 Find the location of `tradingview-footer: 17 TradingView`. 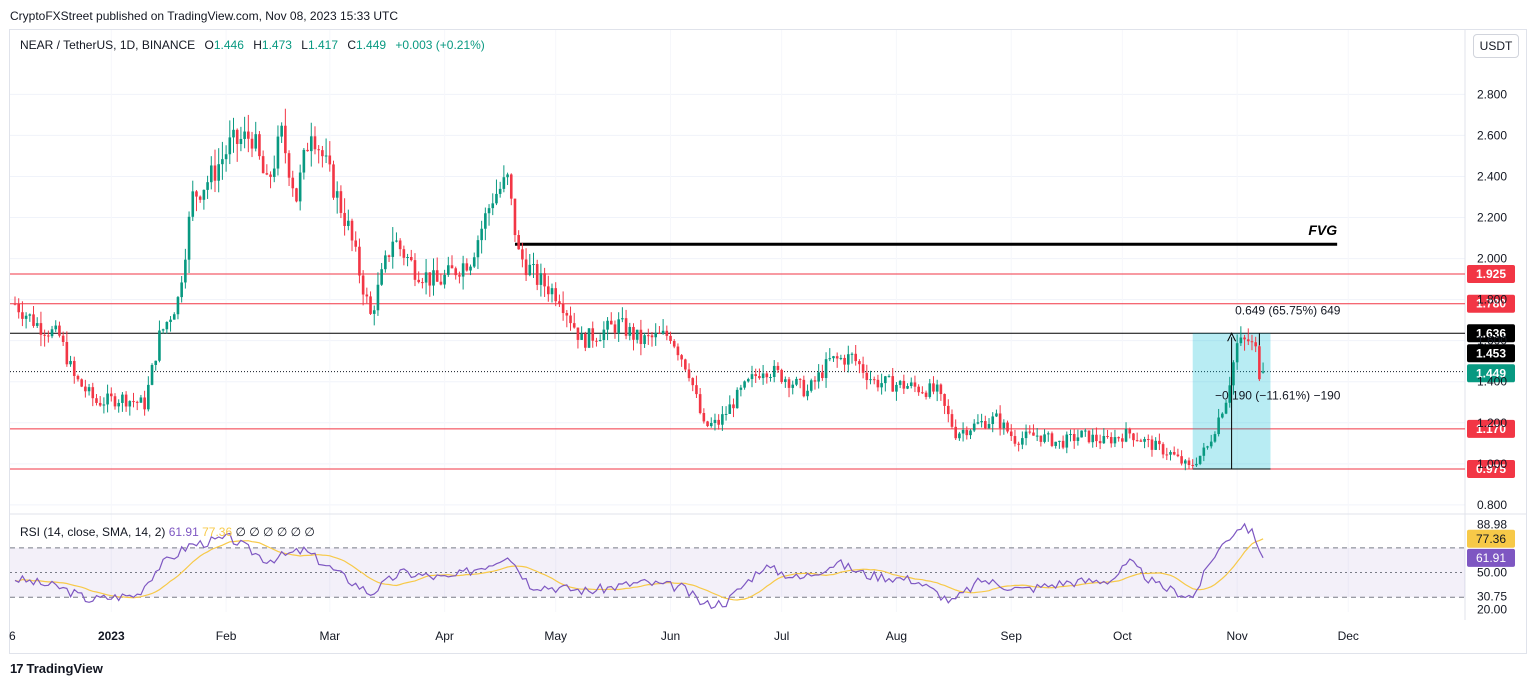

tradingview-footer: 17 TradingView is located at coordinates (56, 668).